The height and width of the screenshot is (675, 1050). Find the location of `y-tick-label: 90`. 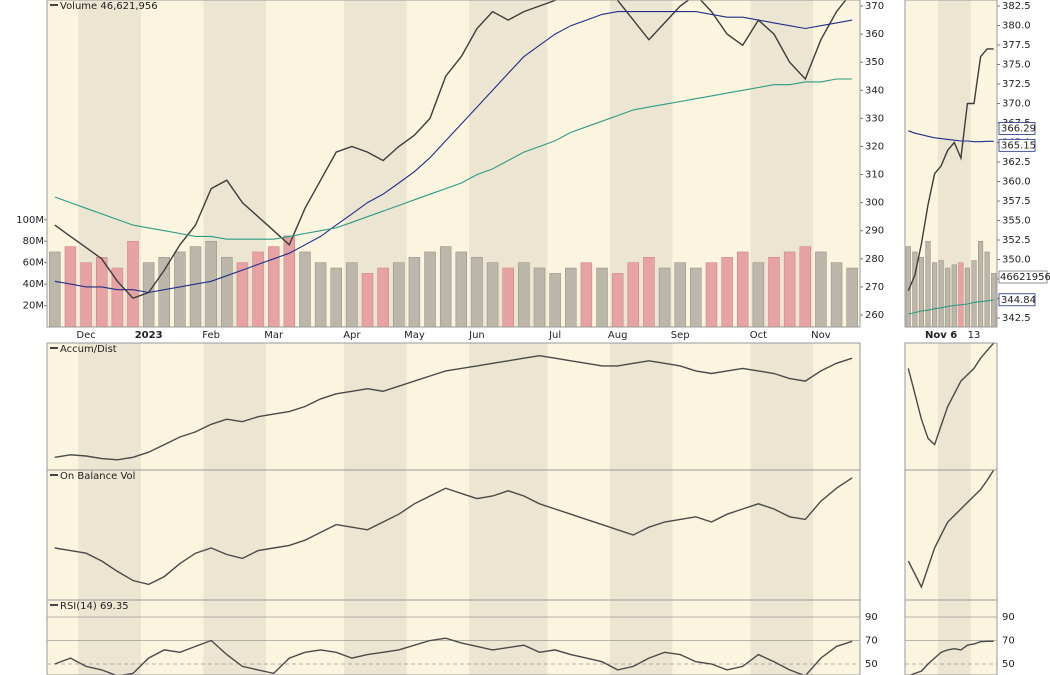

y-tick-label: 90 is located at coordinates (871, 617).